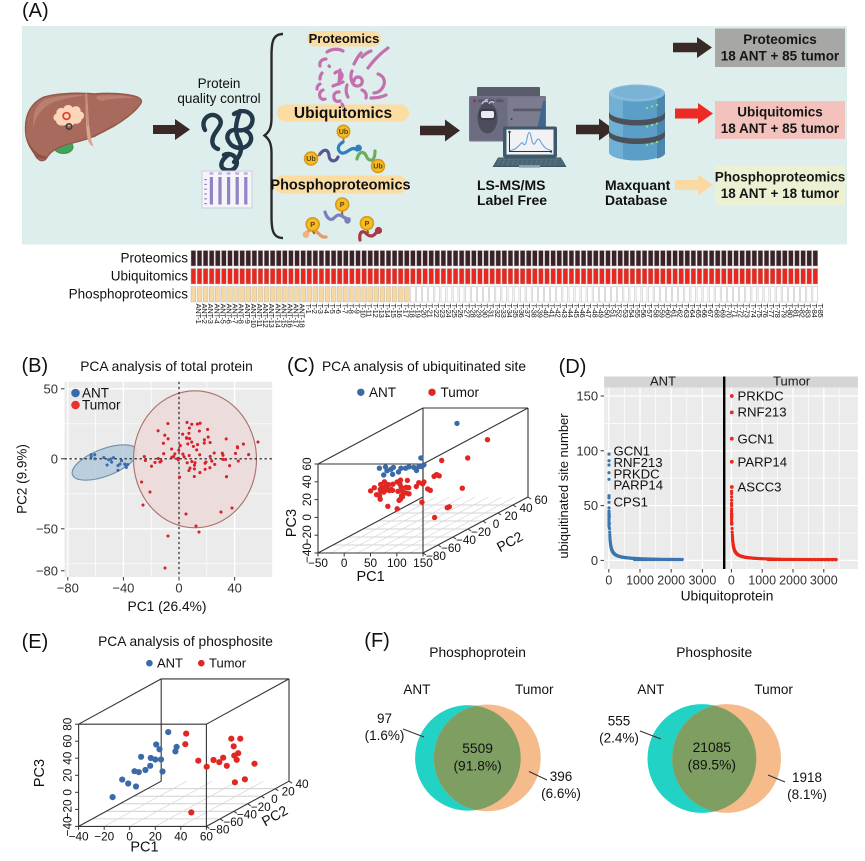 The height and width of the screenshot is (861, 865). I want to click on svg-text: T-77, so click(771, 311).